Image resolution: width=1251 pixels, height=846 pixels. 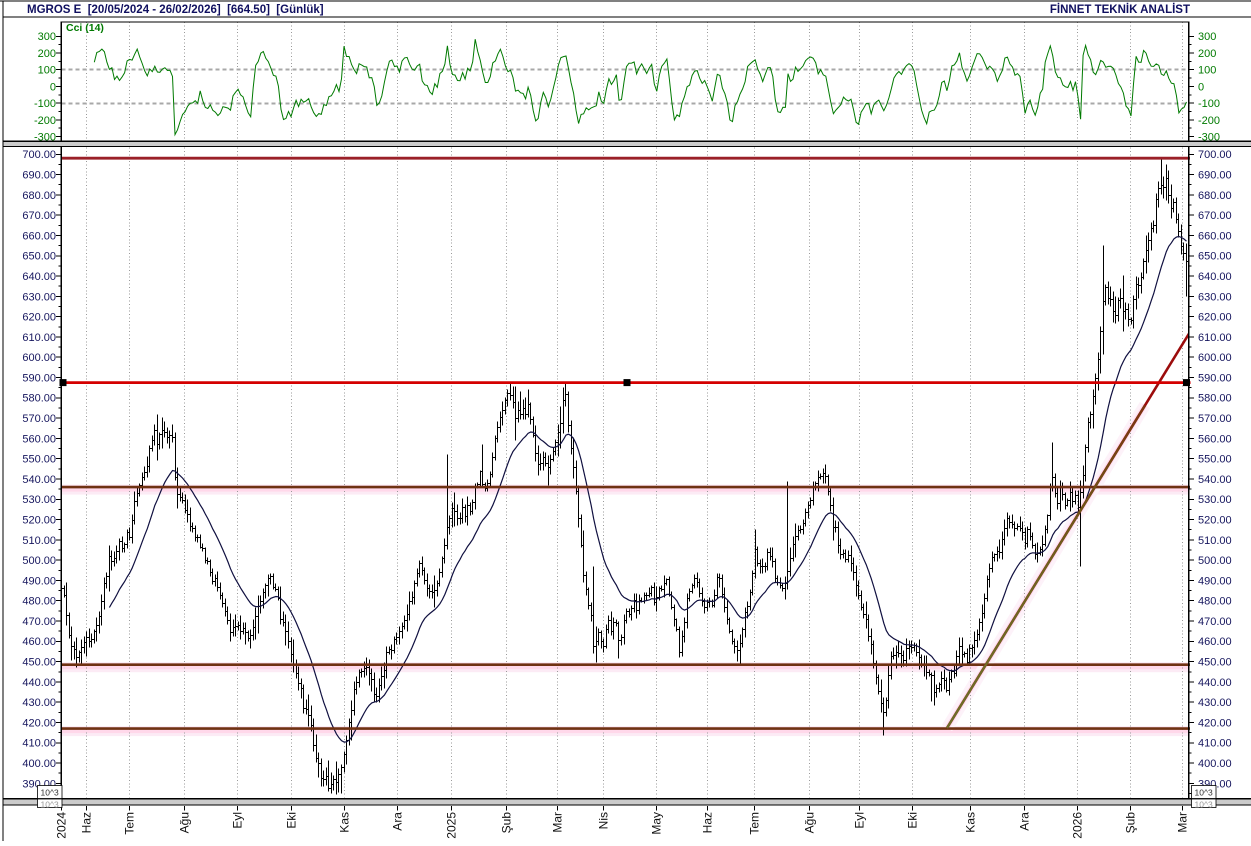 What do you see at coordinates (39, 338) in the screenshot?
I see `svg-text: 610.00` at bounding box center [39, 338].